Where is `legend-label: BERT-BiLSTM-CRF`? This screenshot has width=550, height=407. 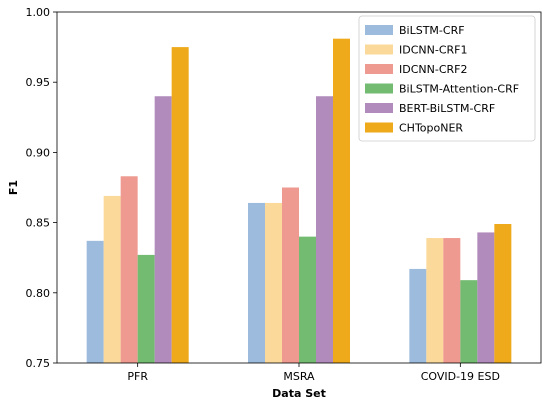
legend-label: BERT-BiLSTM-CRF is located at coordinates (447, 108).